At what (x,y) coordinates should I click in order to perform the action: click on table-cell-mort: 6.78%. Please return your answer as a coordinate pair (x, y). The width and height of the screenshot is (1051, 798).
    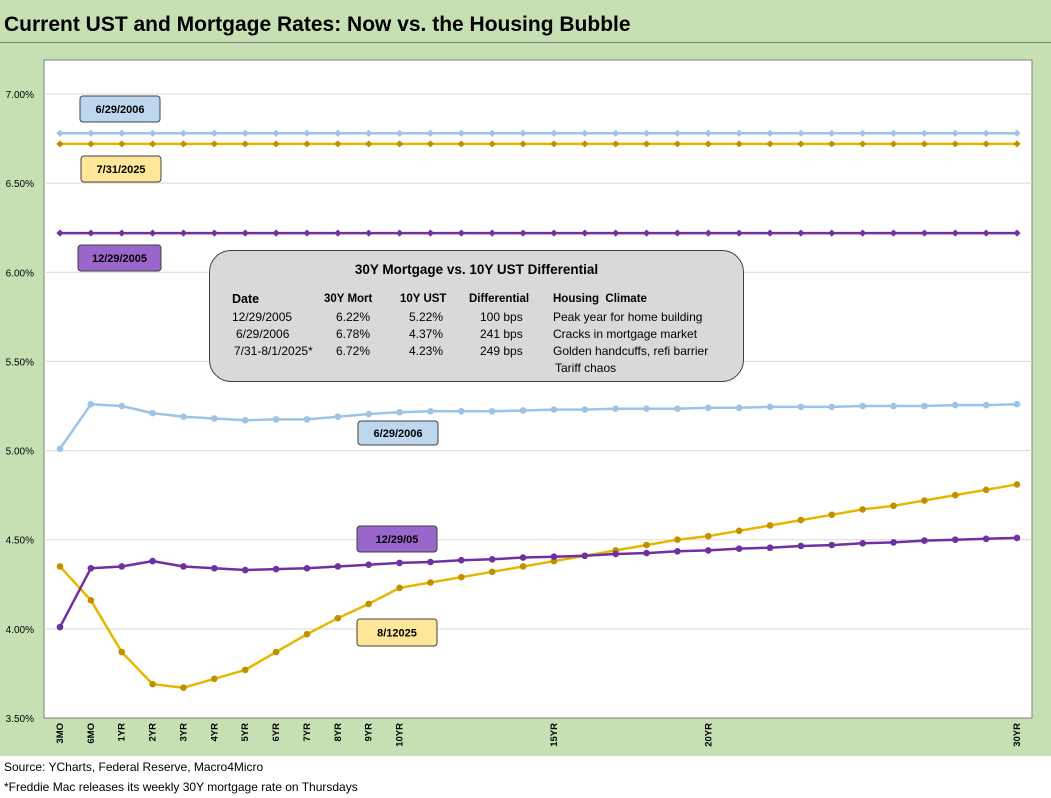
    Looking at the image, I should click on (353, 334).